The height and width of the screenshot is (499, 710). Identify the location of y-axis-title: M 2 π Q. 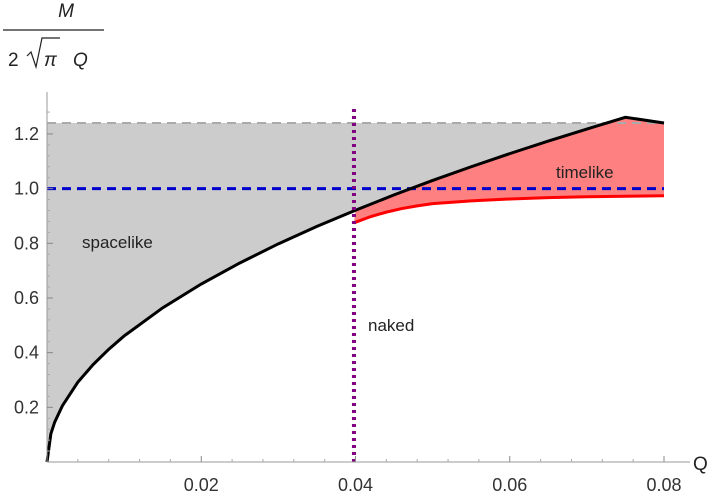
(53, 36).